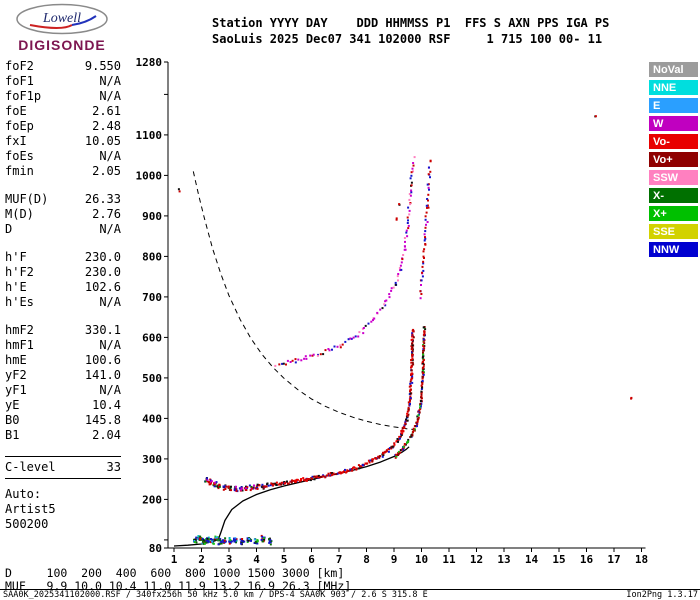 This screenshot has width=700, height=600. What do you see at coordinates (16, 287) in the screenshot?
I see `param-label: h'E` at bounding box center [16, 287].